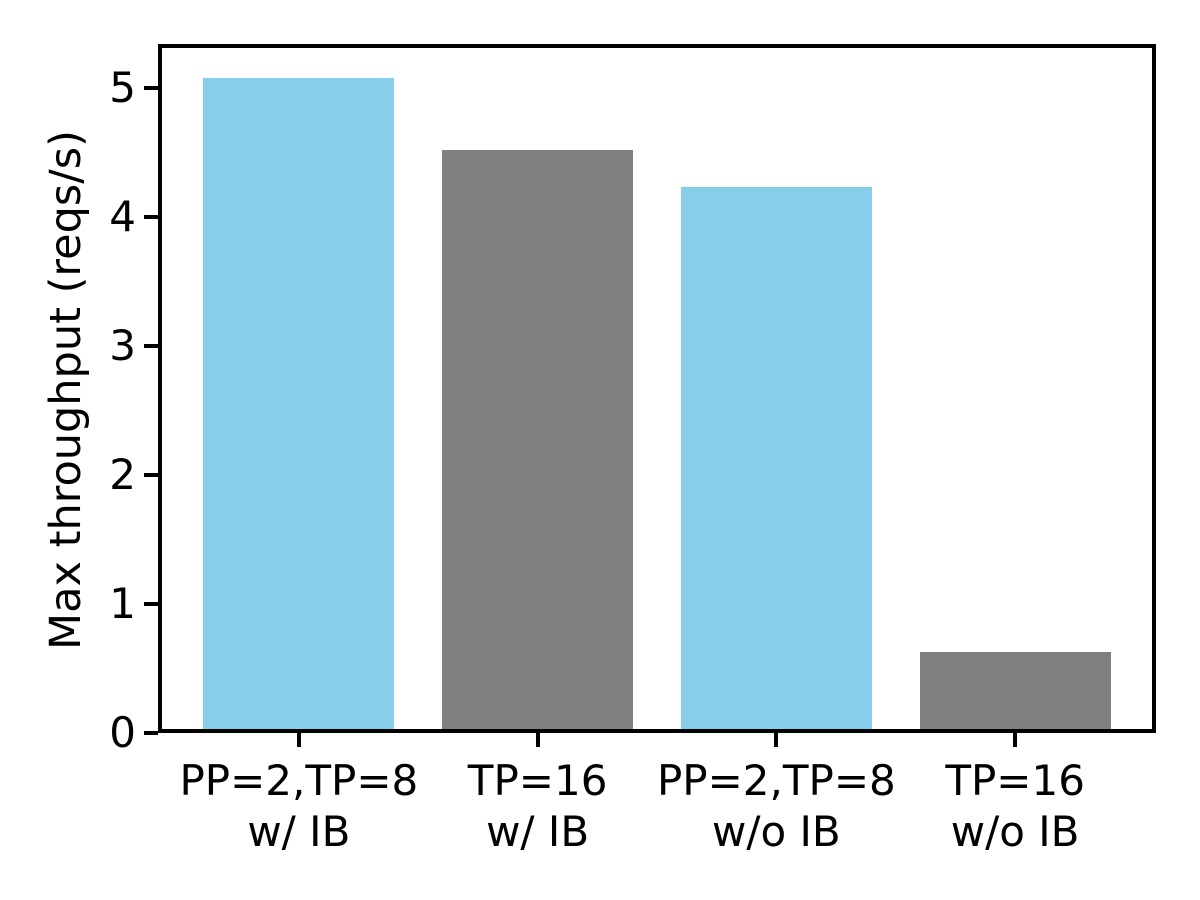 The height and width of the screenshot is (900, 1200). I want to click on x-tick-label: PP=2,TP=8 w/ IB, so click(299, 806).